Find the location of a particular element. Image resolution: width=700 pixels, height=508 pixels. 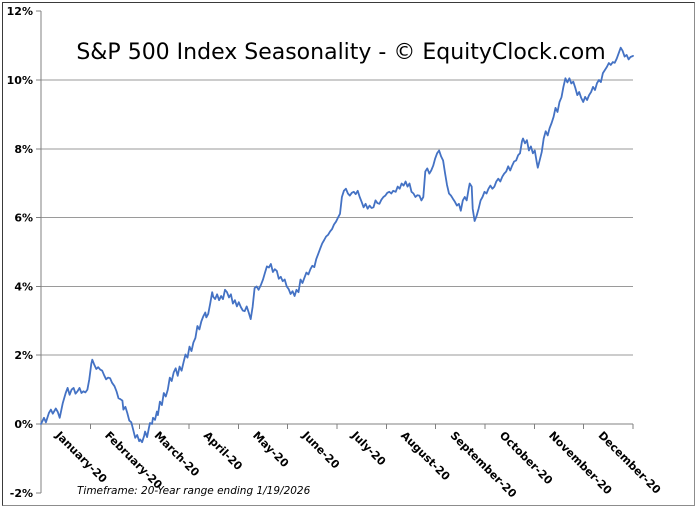

x-tick-label: March-20 is located at coordinates (177, 454).